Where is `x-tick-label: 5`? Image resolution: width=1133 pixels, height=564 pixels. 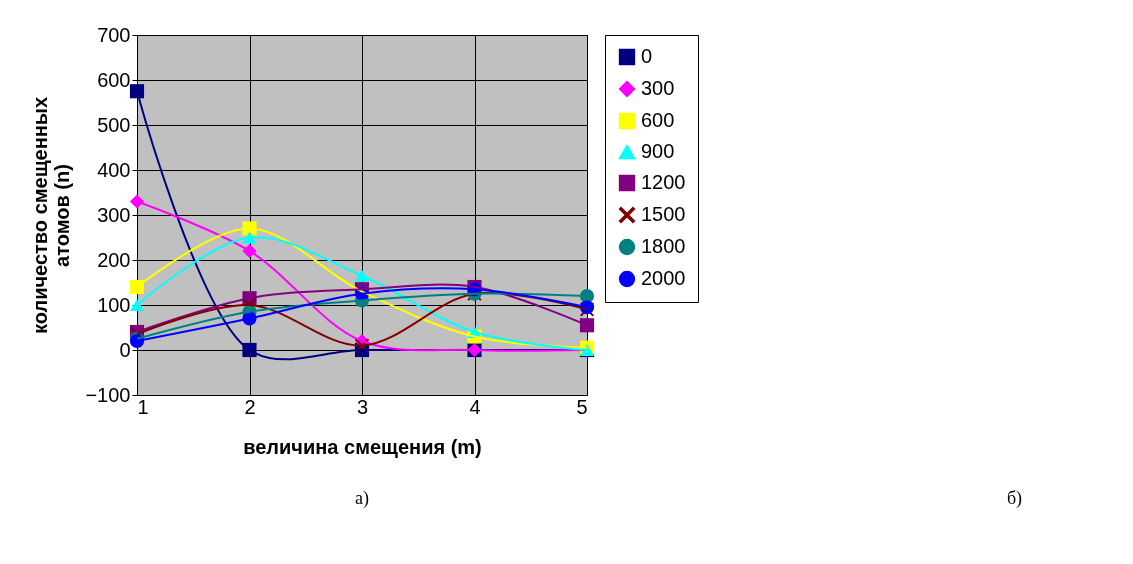
x-tick-label: 5 is located at coordinates (582, 406).